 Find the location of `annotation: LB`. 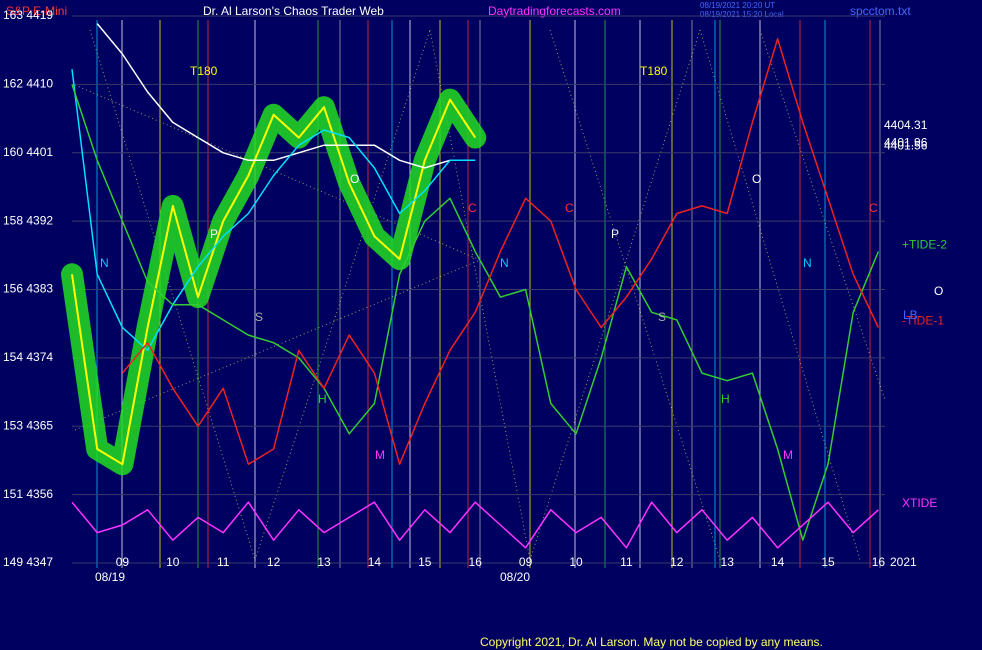

annotation: LB is located at coordinates (910, 315).